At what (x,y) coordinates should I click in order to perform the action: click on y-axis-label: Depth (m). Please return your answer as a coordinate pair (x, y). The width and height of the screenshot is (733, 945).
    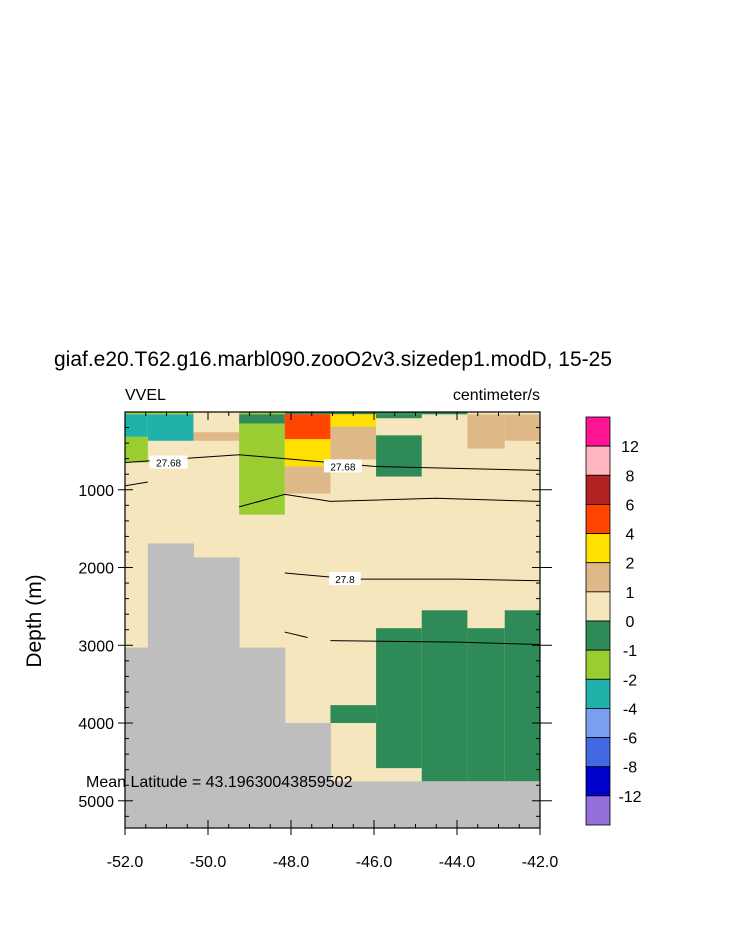
    Looking at the image, I should click on (34, 620).